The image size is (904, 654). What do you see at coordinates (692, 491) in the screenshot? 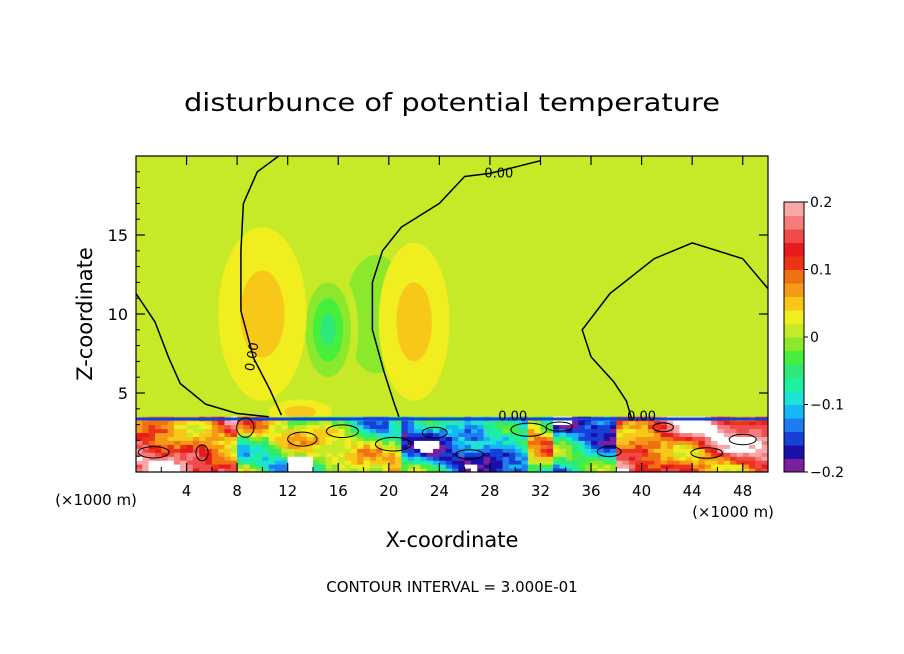
I see `x-tick-label: 44` at bounding box center [692, 491].